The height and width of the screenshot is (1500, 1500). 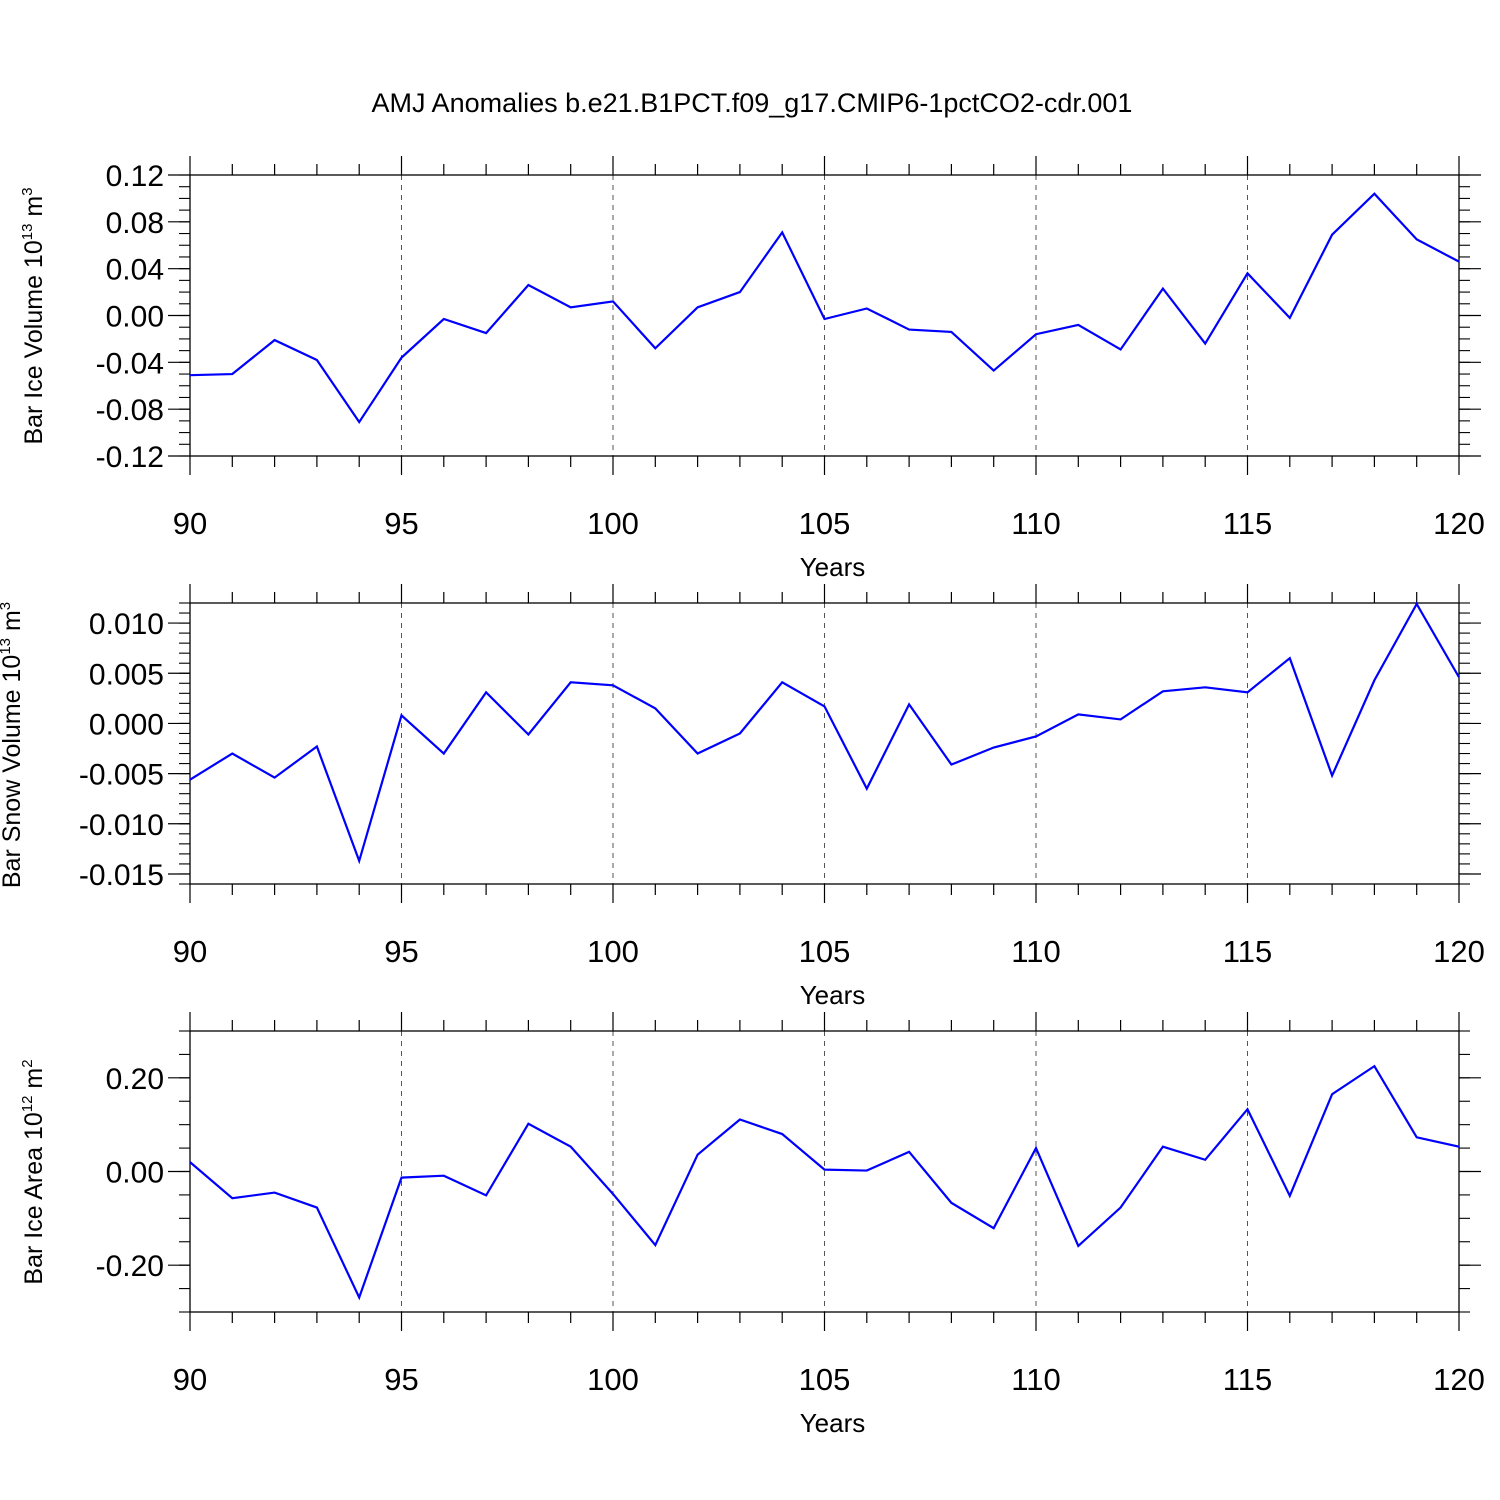 What do you see at coordinates (13, 771) in the screenshot?
I see `y-axis-label-part: Bar Snow Volume 10` at bounding box center [13, 771].